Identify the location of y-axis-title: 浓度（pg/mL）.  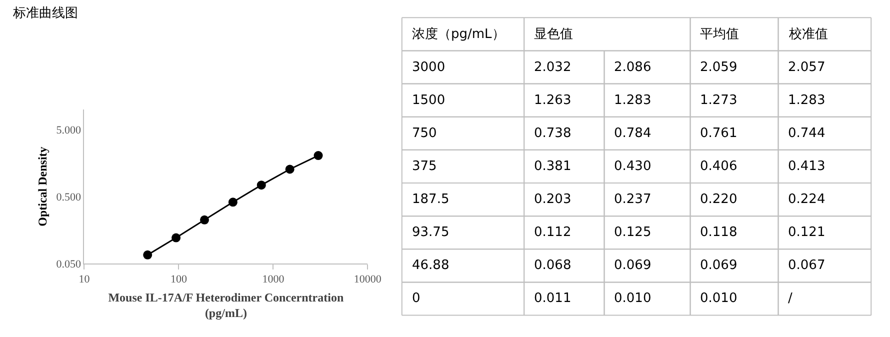
(458, 34).